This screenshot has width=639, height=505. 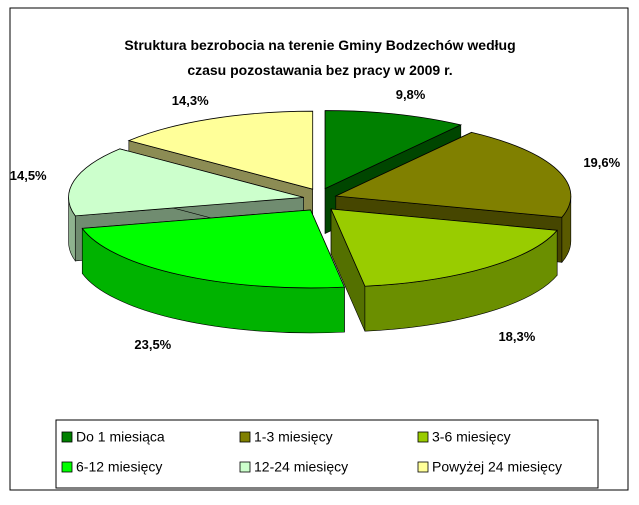 What do you see at coordinates (516, 336) in the screenshot?
I see `data-label: 18,3%` at bounding box center [516, 336].